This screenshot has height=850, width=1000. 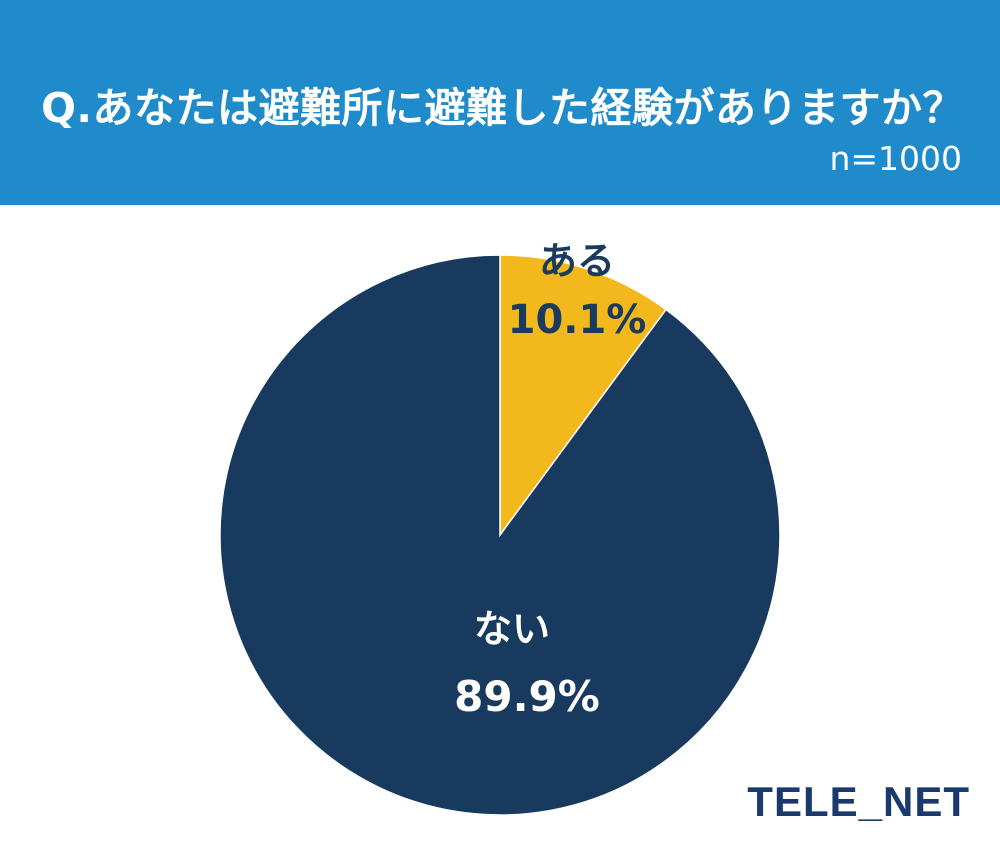 What do you see at coordinates (858, 801) in the screenshot?
I see `telenet-logo: TELE_NET` at bounding box center [858, 801].